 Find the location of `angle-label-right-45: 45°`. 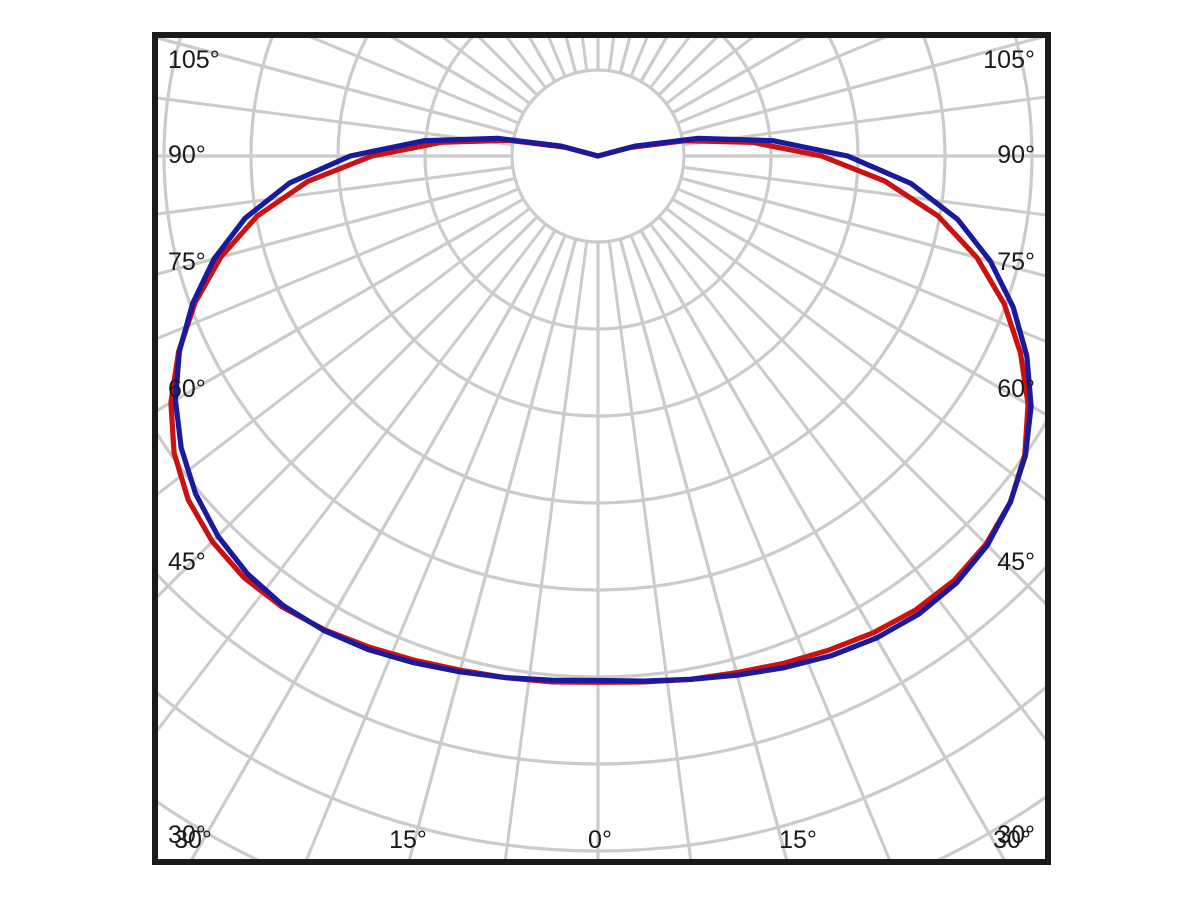

angle-label-right-45: 45° is located at coordinates (1016, 562).